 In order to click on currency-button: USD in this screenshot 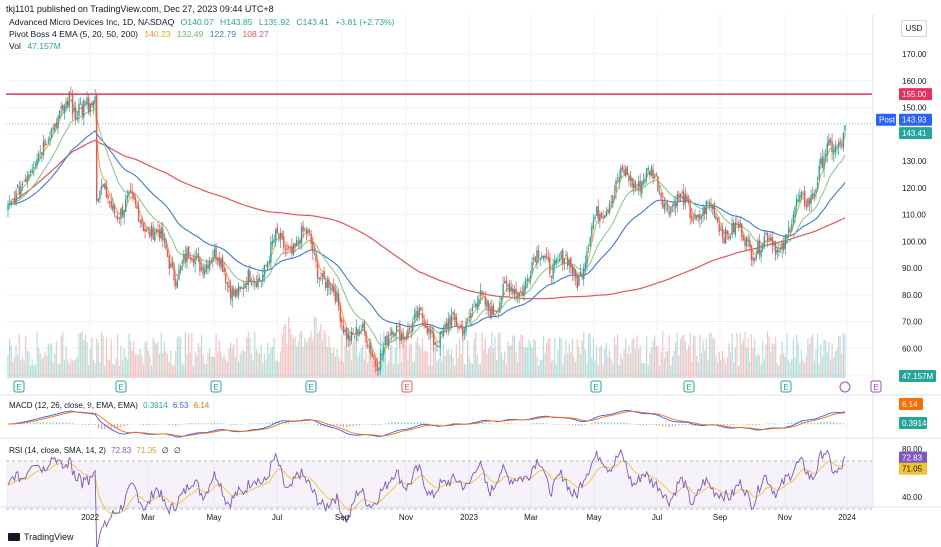, I will do `click(914, 28)`.